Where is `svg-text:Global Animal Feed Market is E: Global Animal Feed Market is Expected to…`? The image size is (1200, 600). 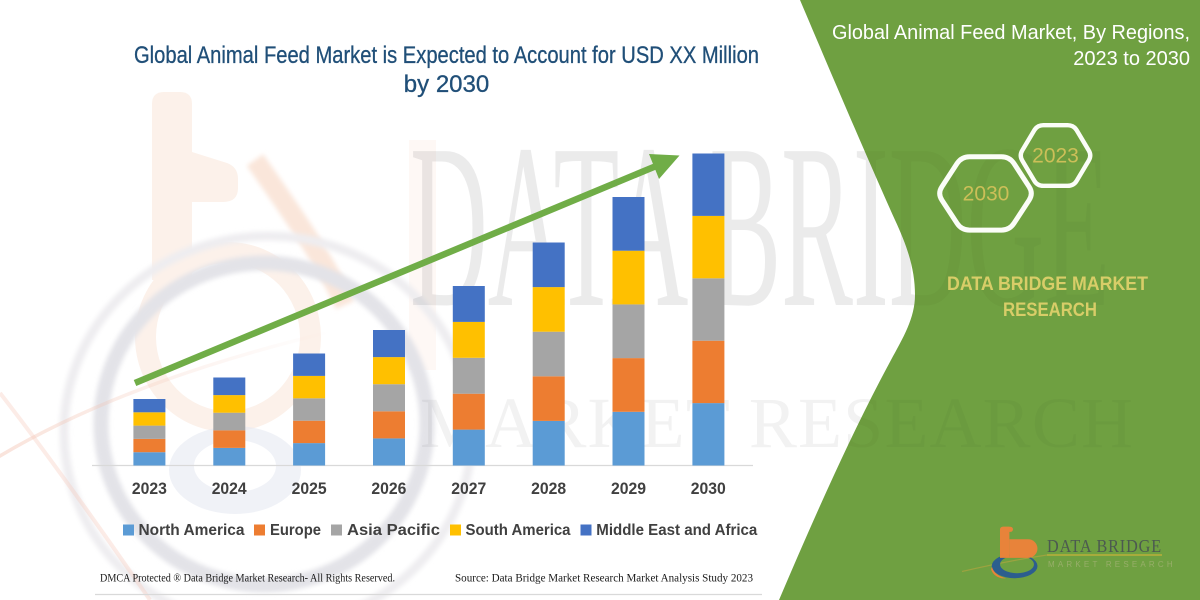 svg-text:Global Animal Feed Market is E: Global Animal Feed Market is Expected to… is located at coordinates (446, 55).